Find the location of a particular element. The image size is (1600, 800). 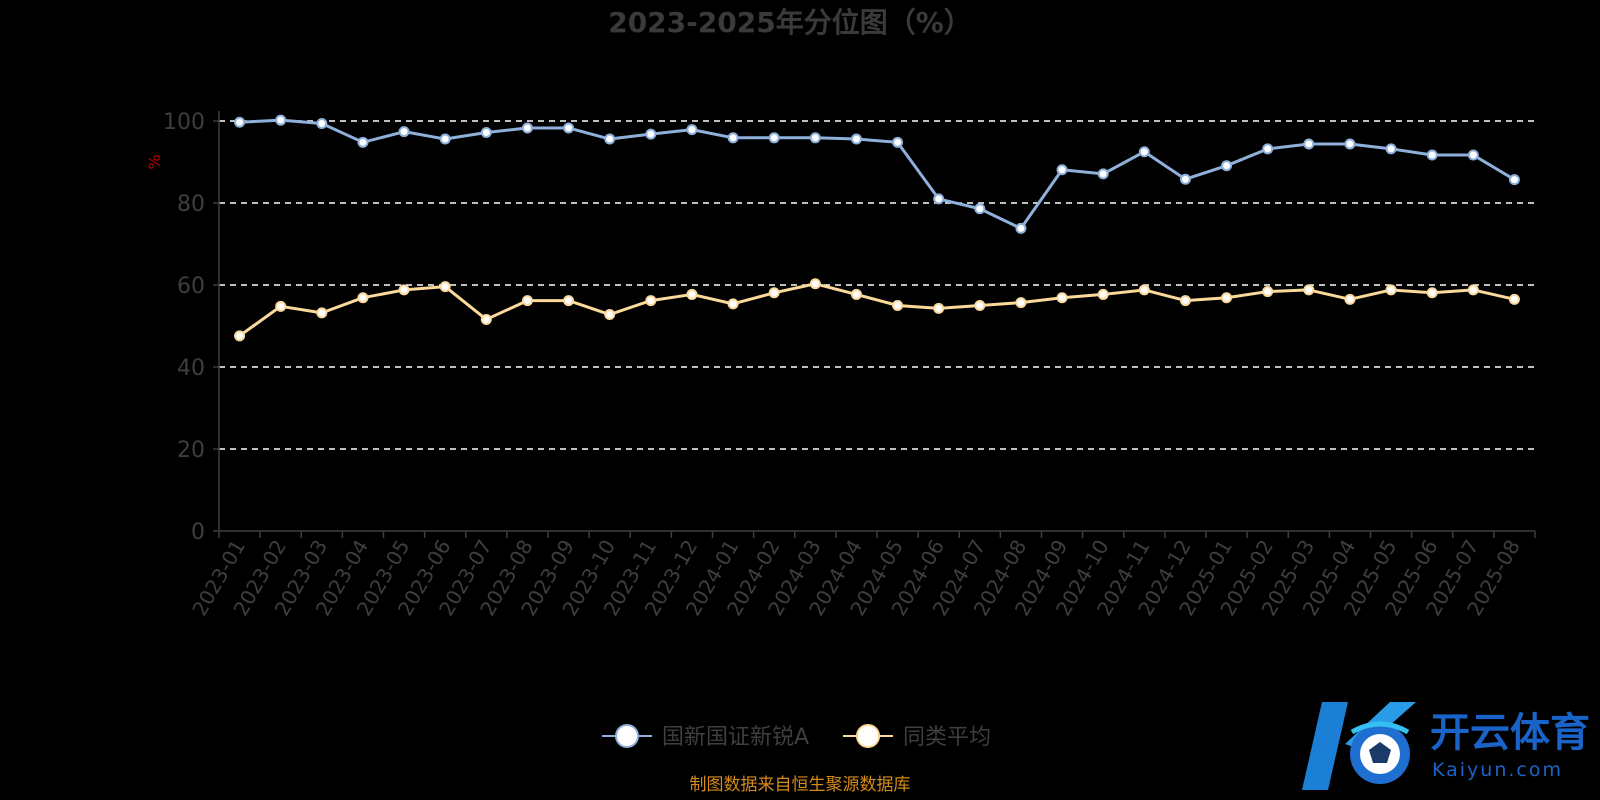

y-tick-label: 100 is located at coordinates (184, 122).